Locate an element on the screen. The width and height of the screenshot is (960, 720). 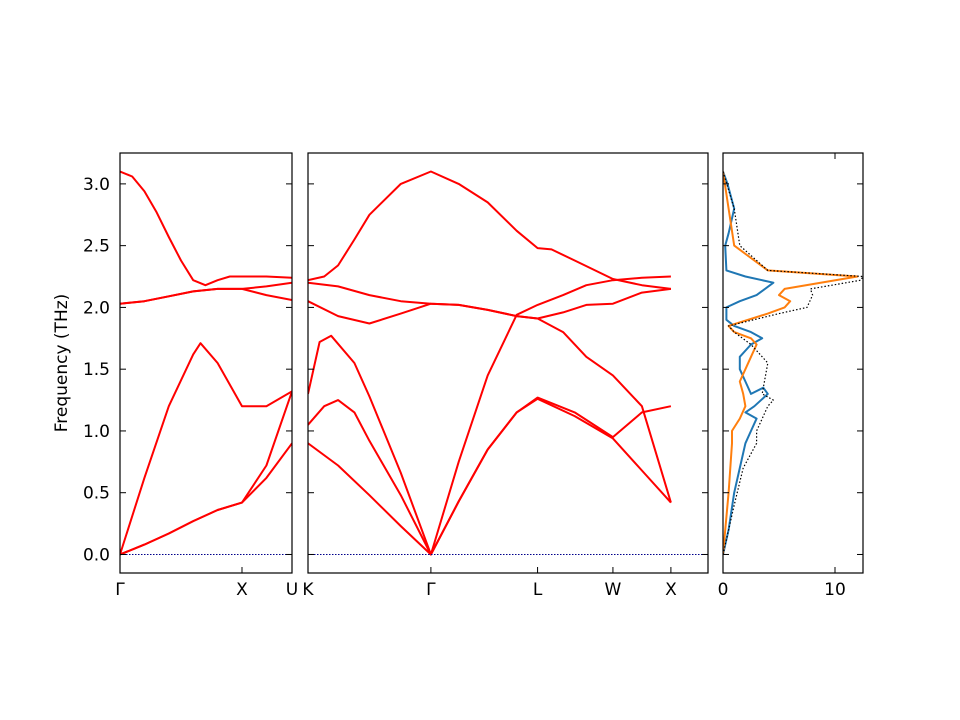
y-axis-label: Frequency (THz) is located at coordinates (62, 363).